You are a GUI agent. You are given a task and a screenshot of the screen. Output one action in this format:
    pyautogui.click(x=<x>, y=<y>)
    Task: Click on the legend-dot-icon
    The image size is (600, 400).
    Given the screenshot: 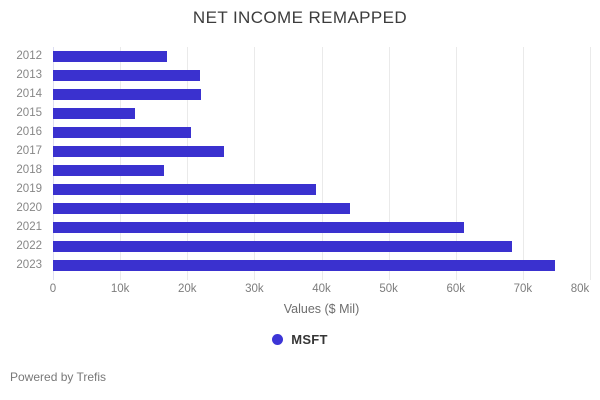 What is the action you would take?
    pyautogui.click(x=278, y=339)
    